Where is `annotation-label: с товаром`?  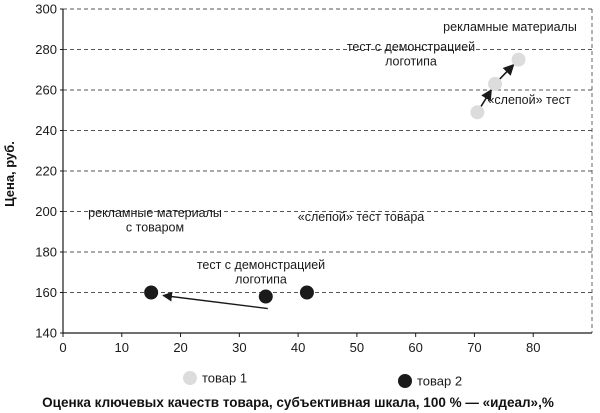 annotation-label: с товаром is located at coordinates (155, 228).